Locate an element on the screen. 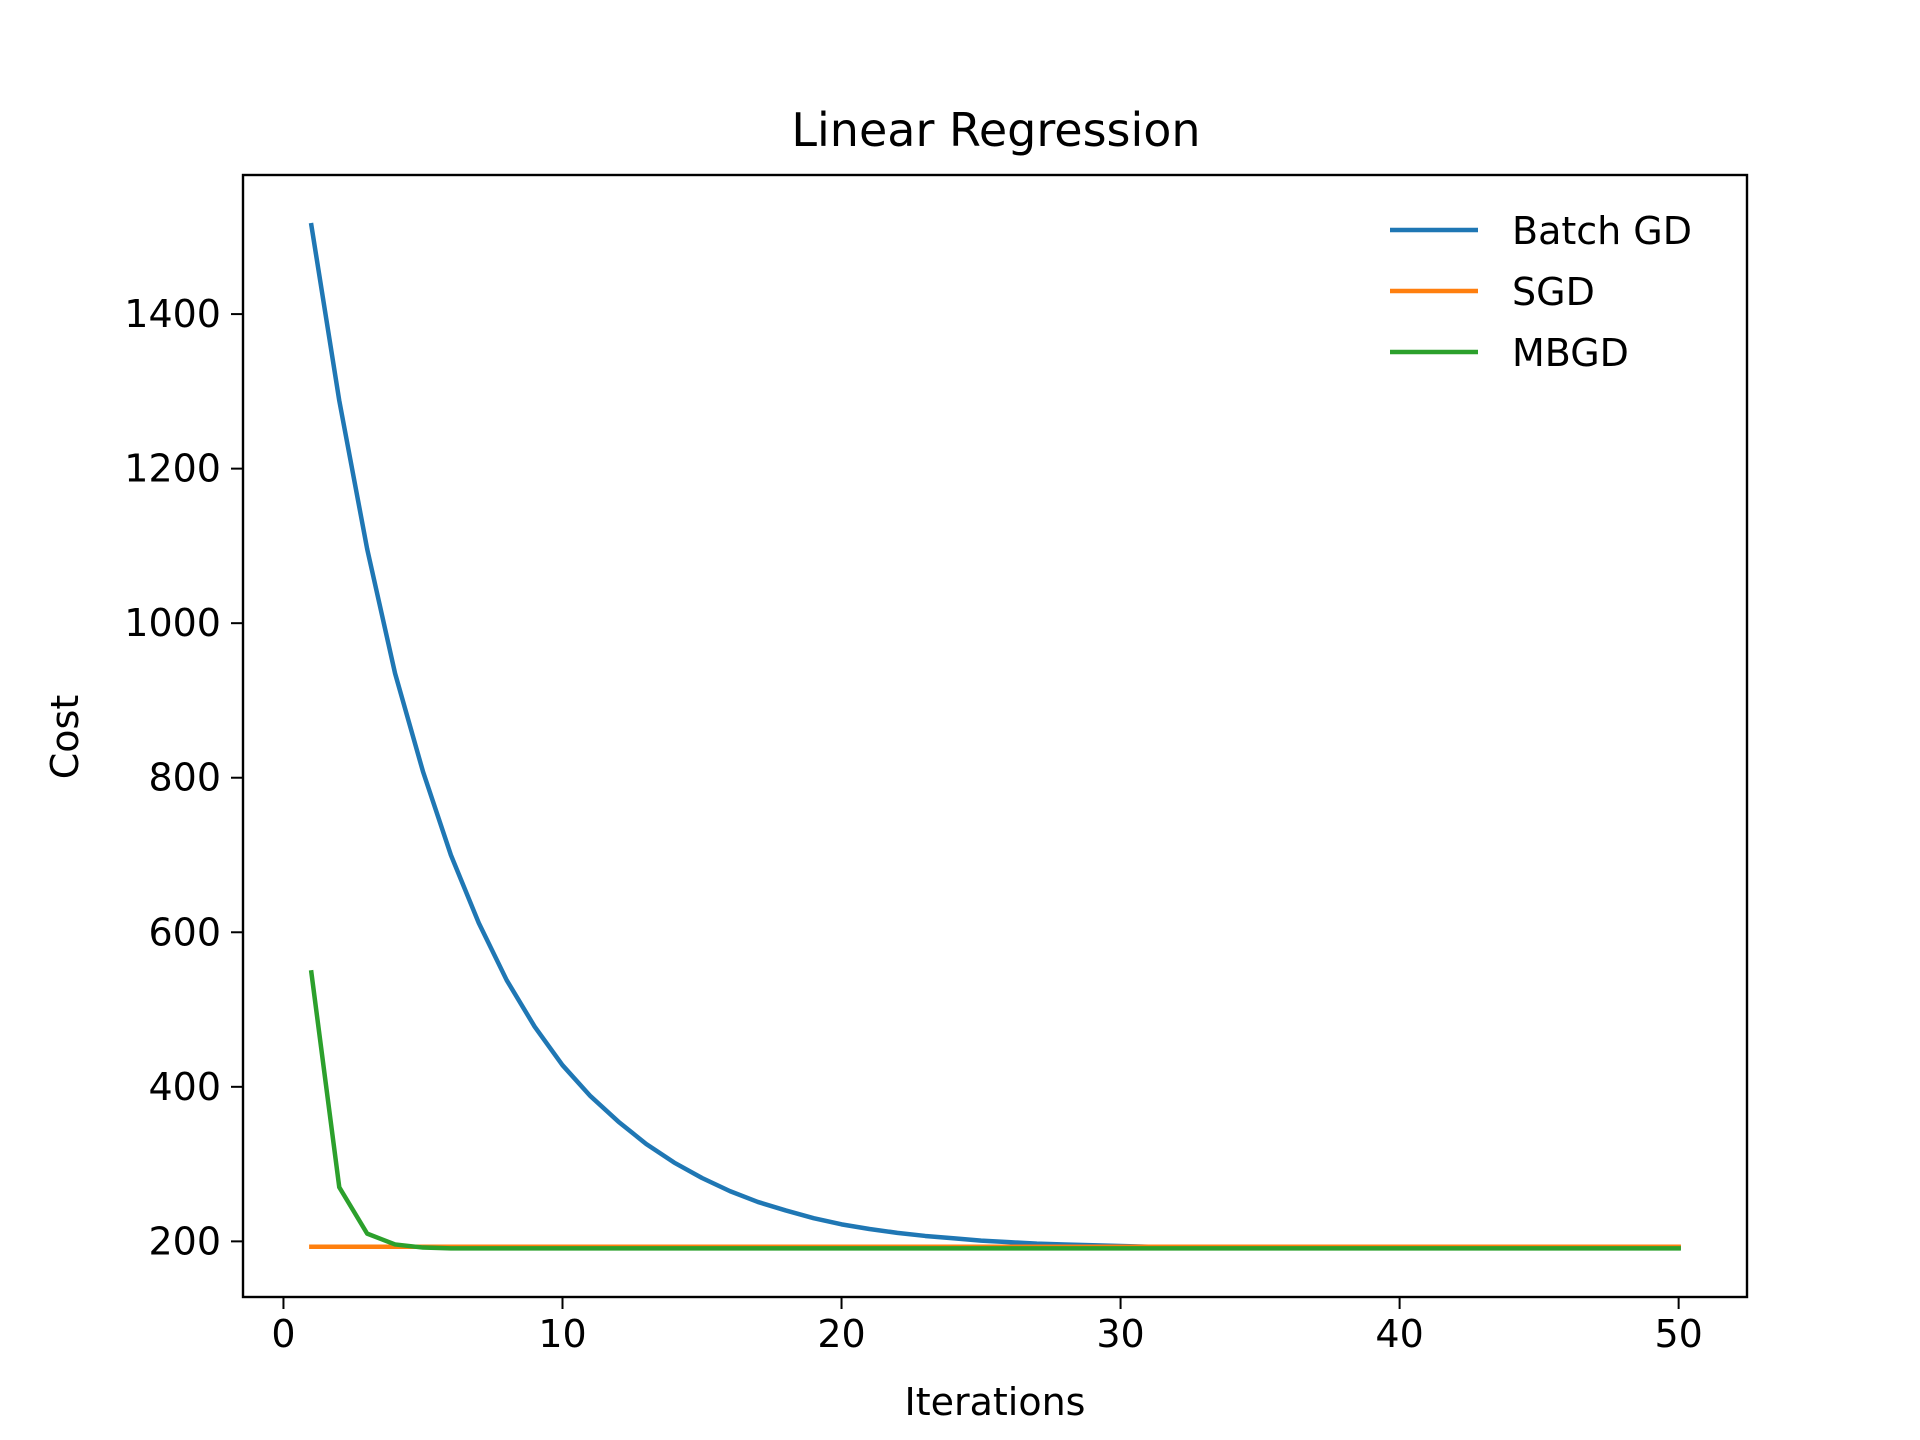  y-tick-label: 800 is located at coordinates (184, 778).